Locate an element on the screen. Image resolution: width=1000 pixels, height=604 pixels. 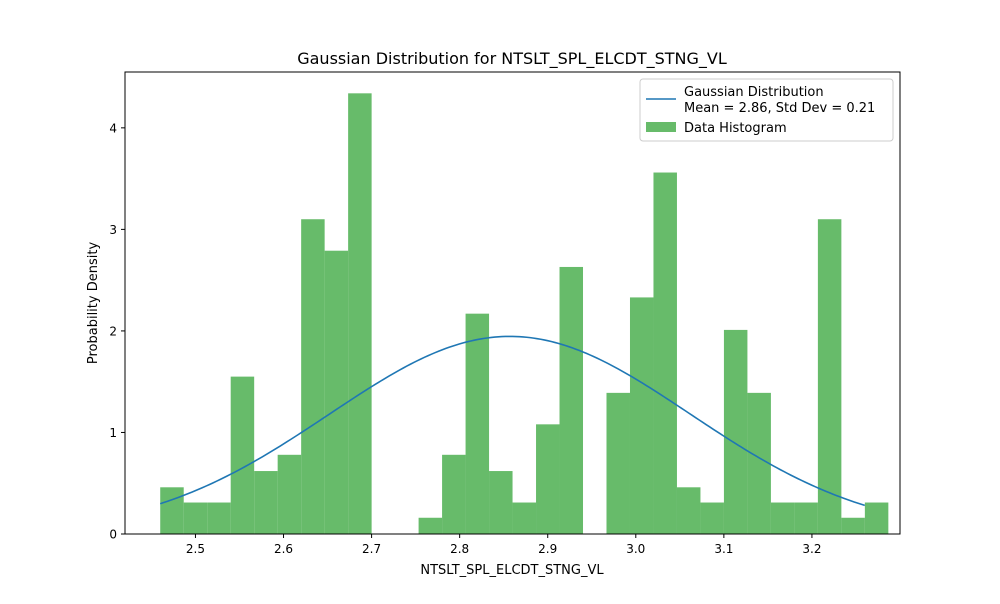
legend-box is located at coordinates (766, 110).